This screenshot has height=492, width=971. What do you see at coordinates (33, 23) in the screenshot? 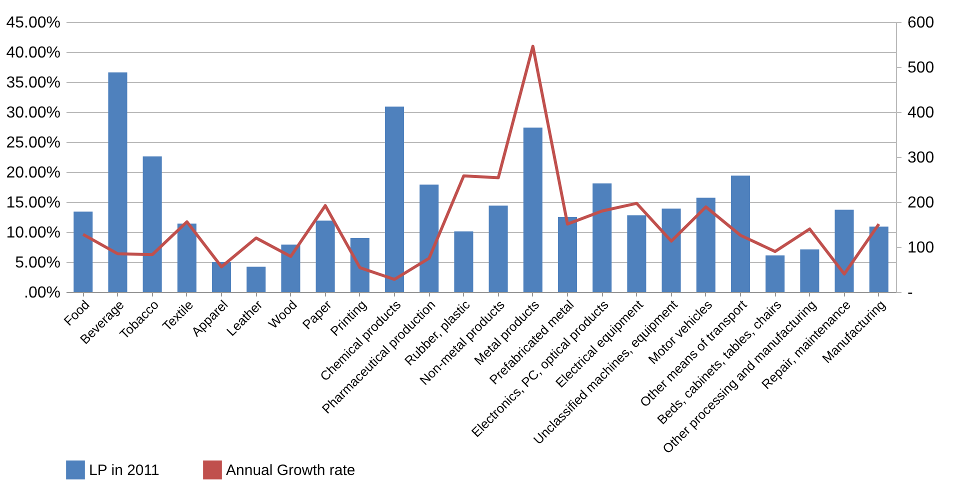
I see `y-tick-label: 45.00%` at bounding box center [33, 23].